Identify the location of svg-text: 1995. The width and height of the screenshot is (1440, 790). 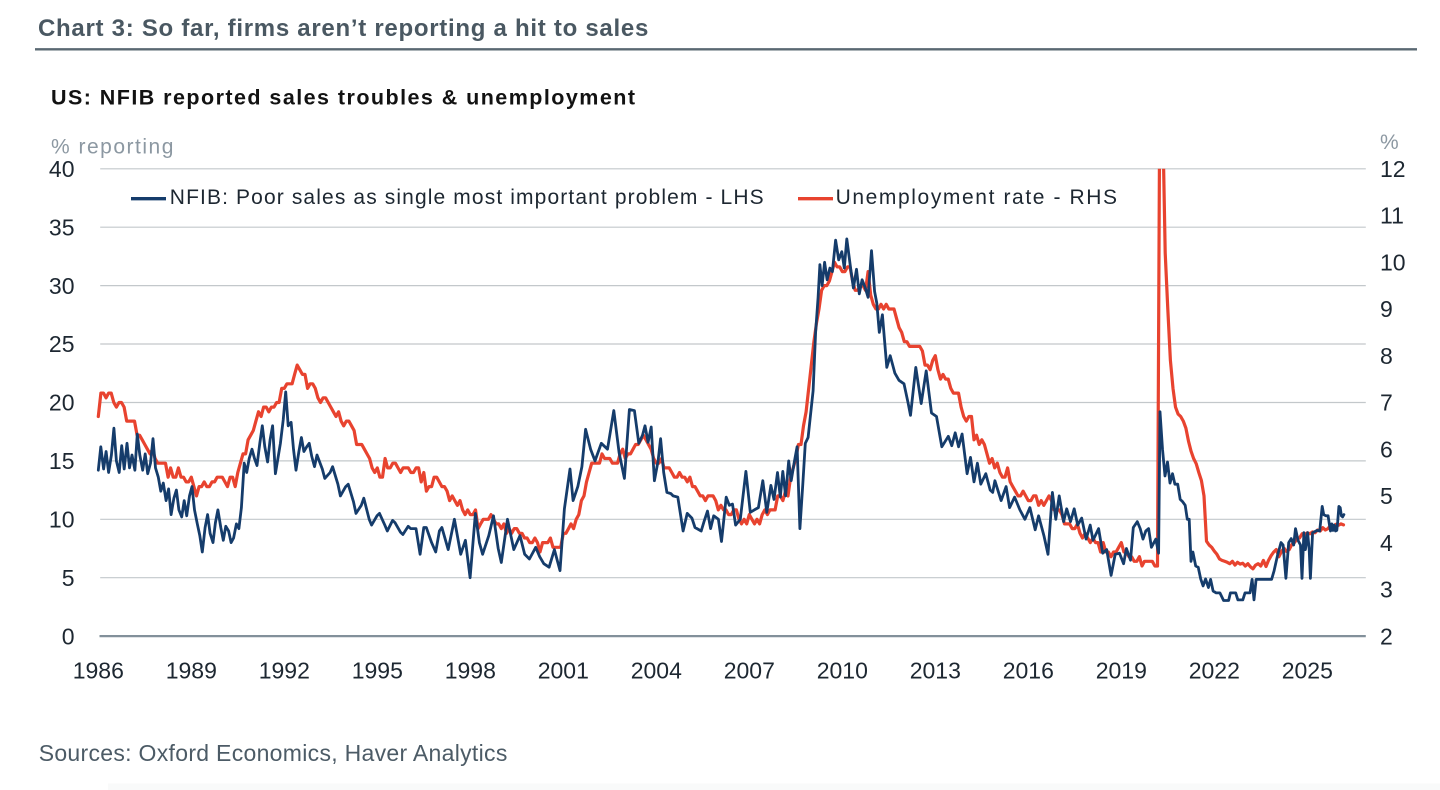
(377, 671).